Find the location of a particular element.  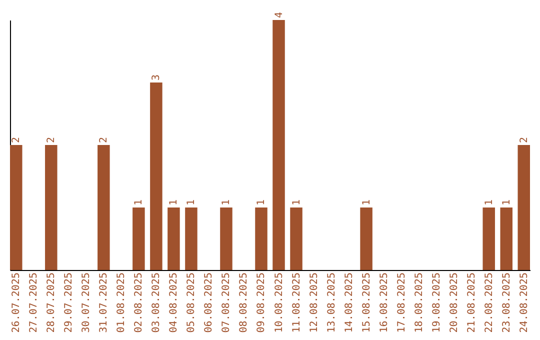

x-tick-label: 06.08.2025 is located at coordinates (209, 302).